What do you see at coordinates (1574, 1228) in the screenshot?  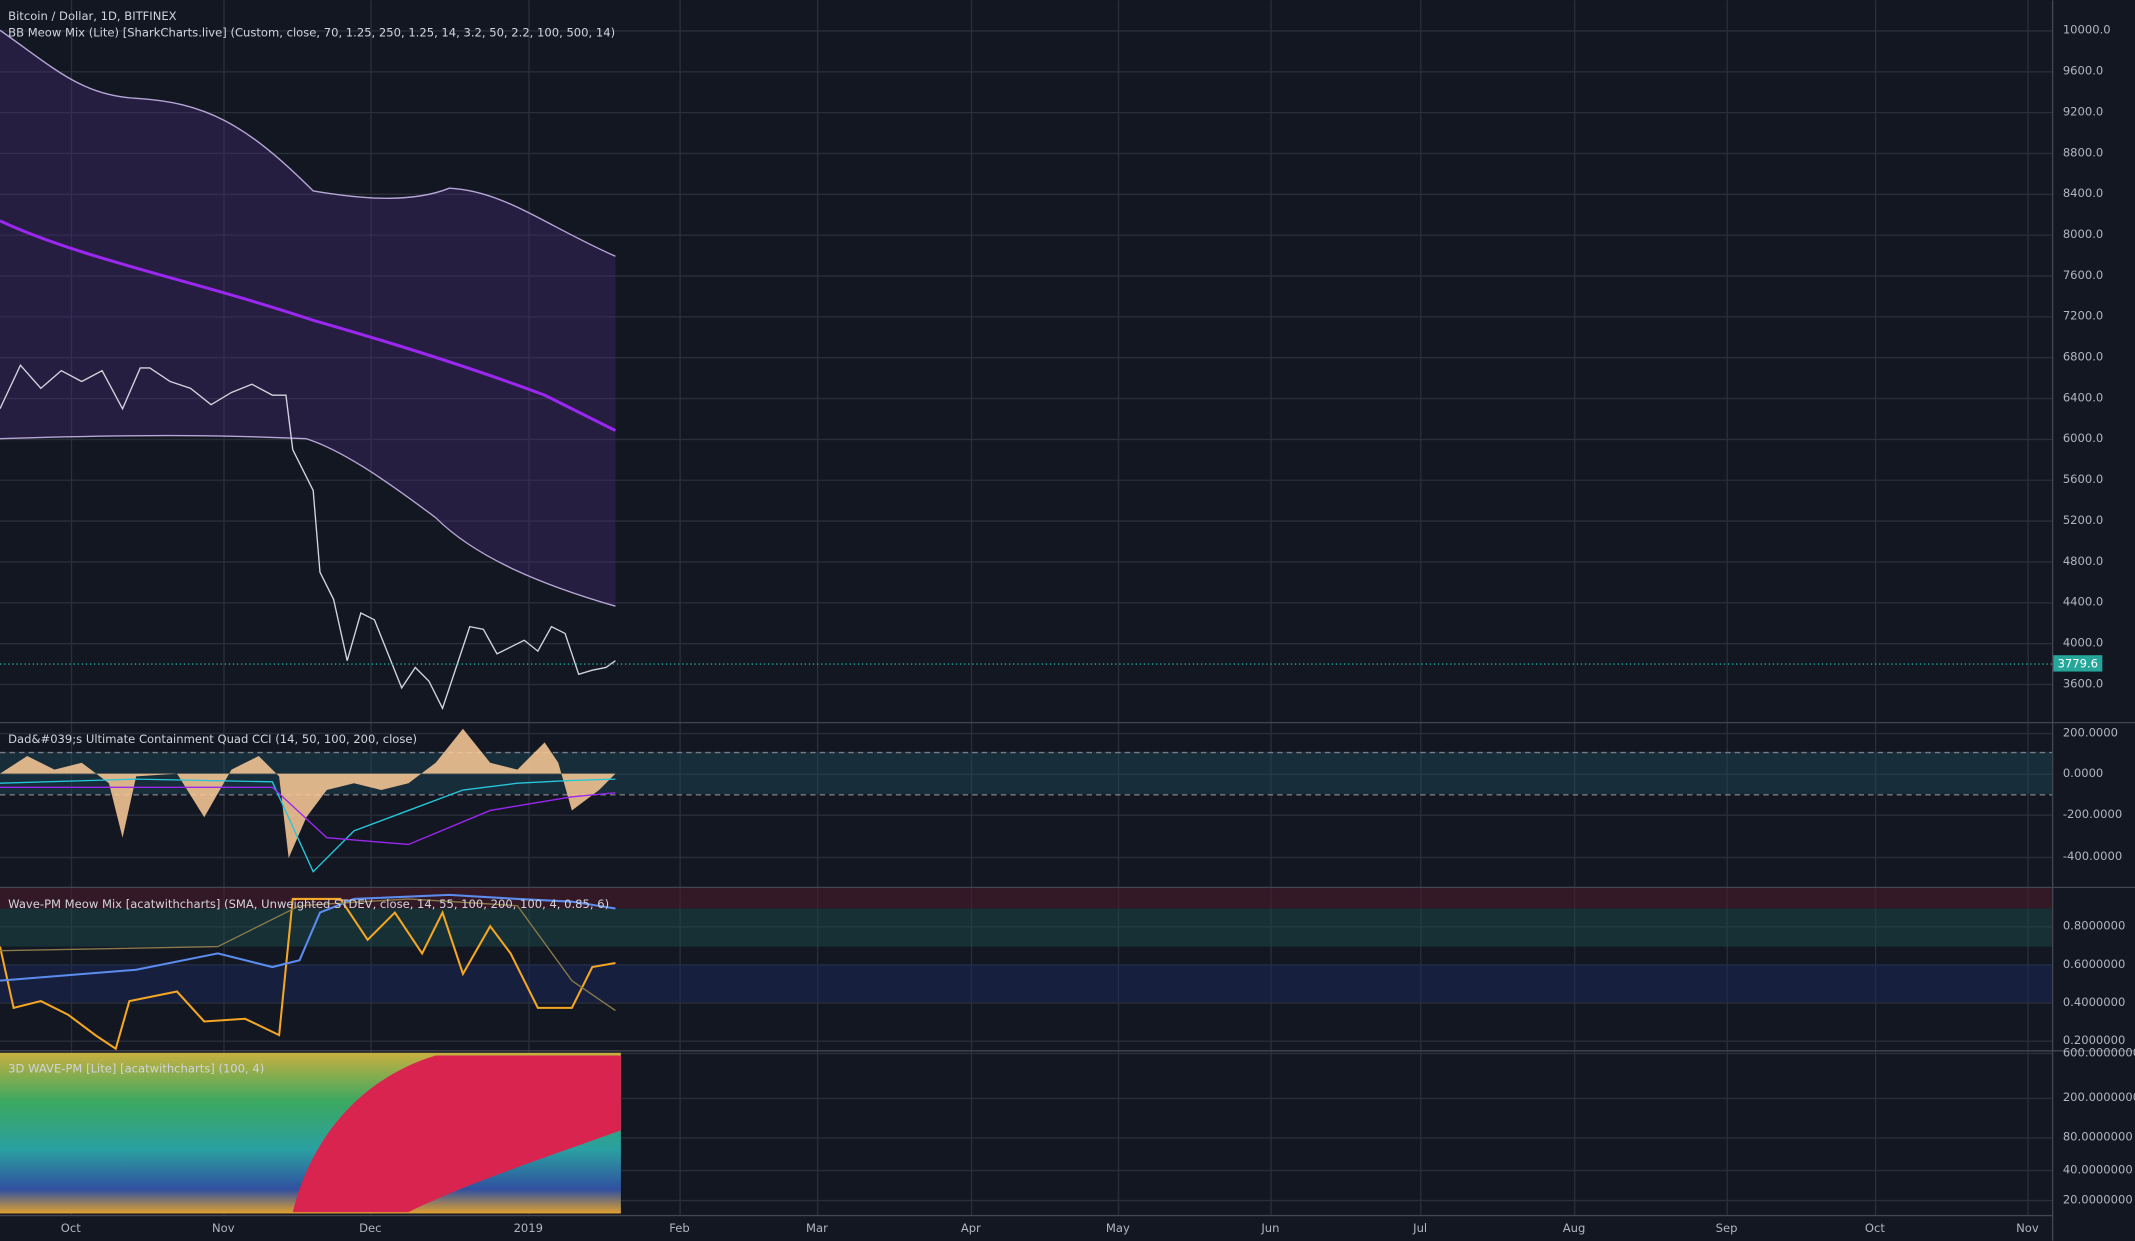 I see `time-tick-label: Aug` at bounding box center [1574, 1228].